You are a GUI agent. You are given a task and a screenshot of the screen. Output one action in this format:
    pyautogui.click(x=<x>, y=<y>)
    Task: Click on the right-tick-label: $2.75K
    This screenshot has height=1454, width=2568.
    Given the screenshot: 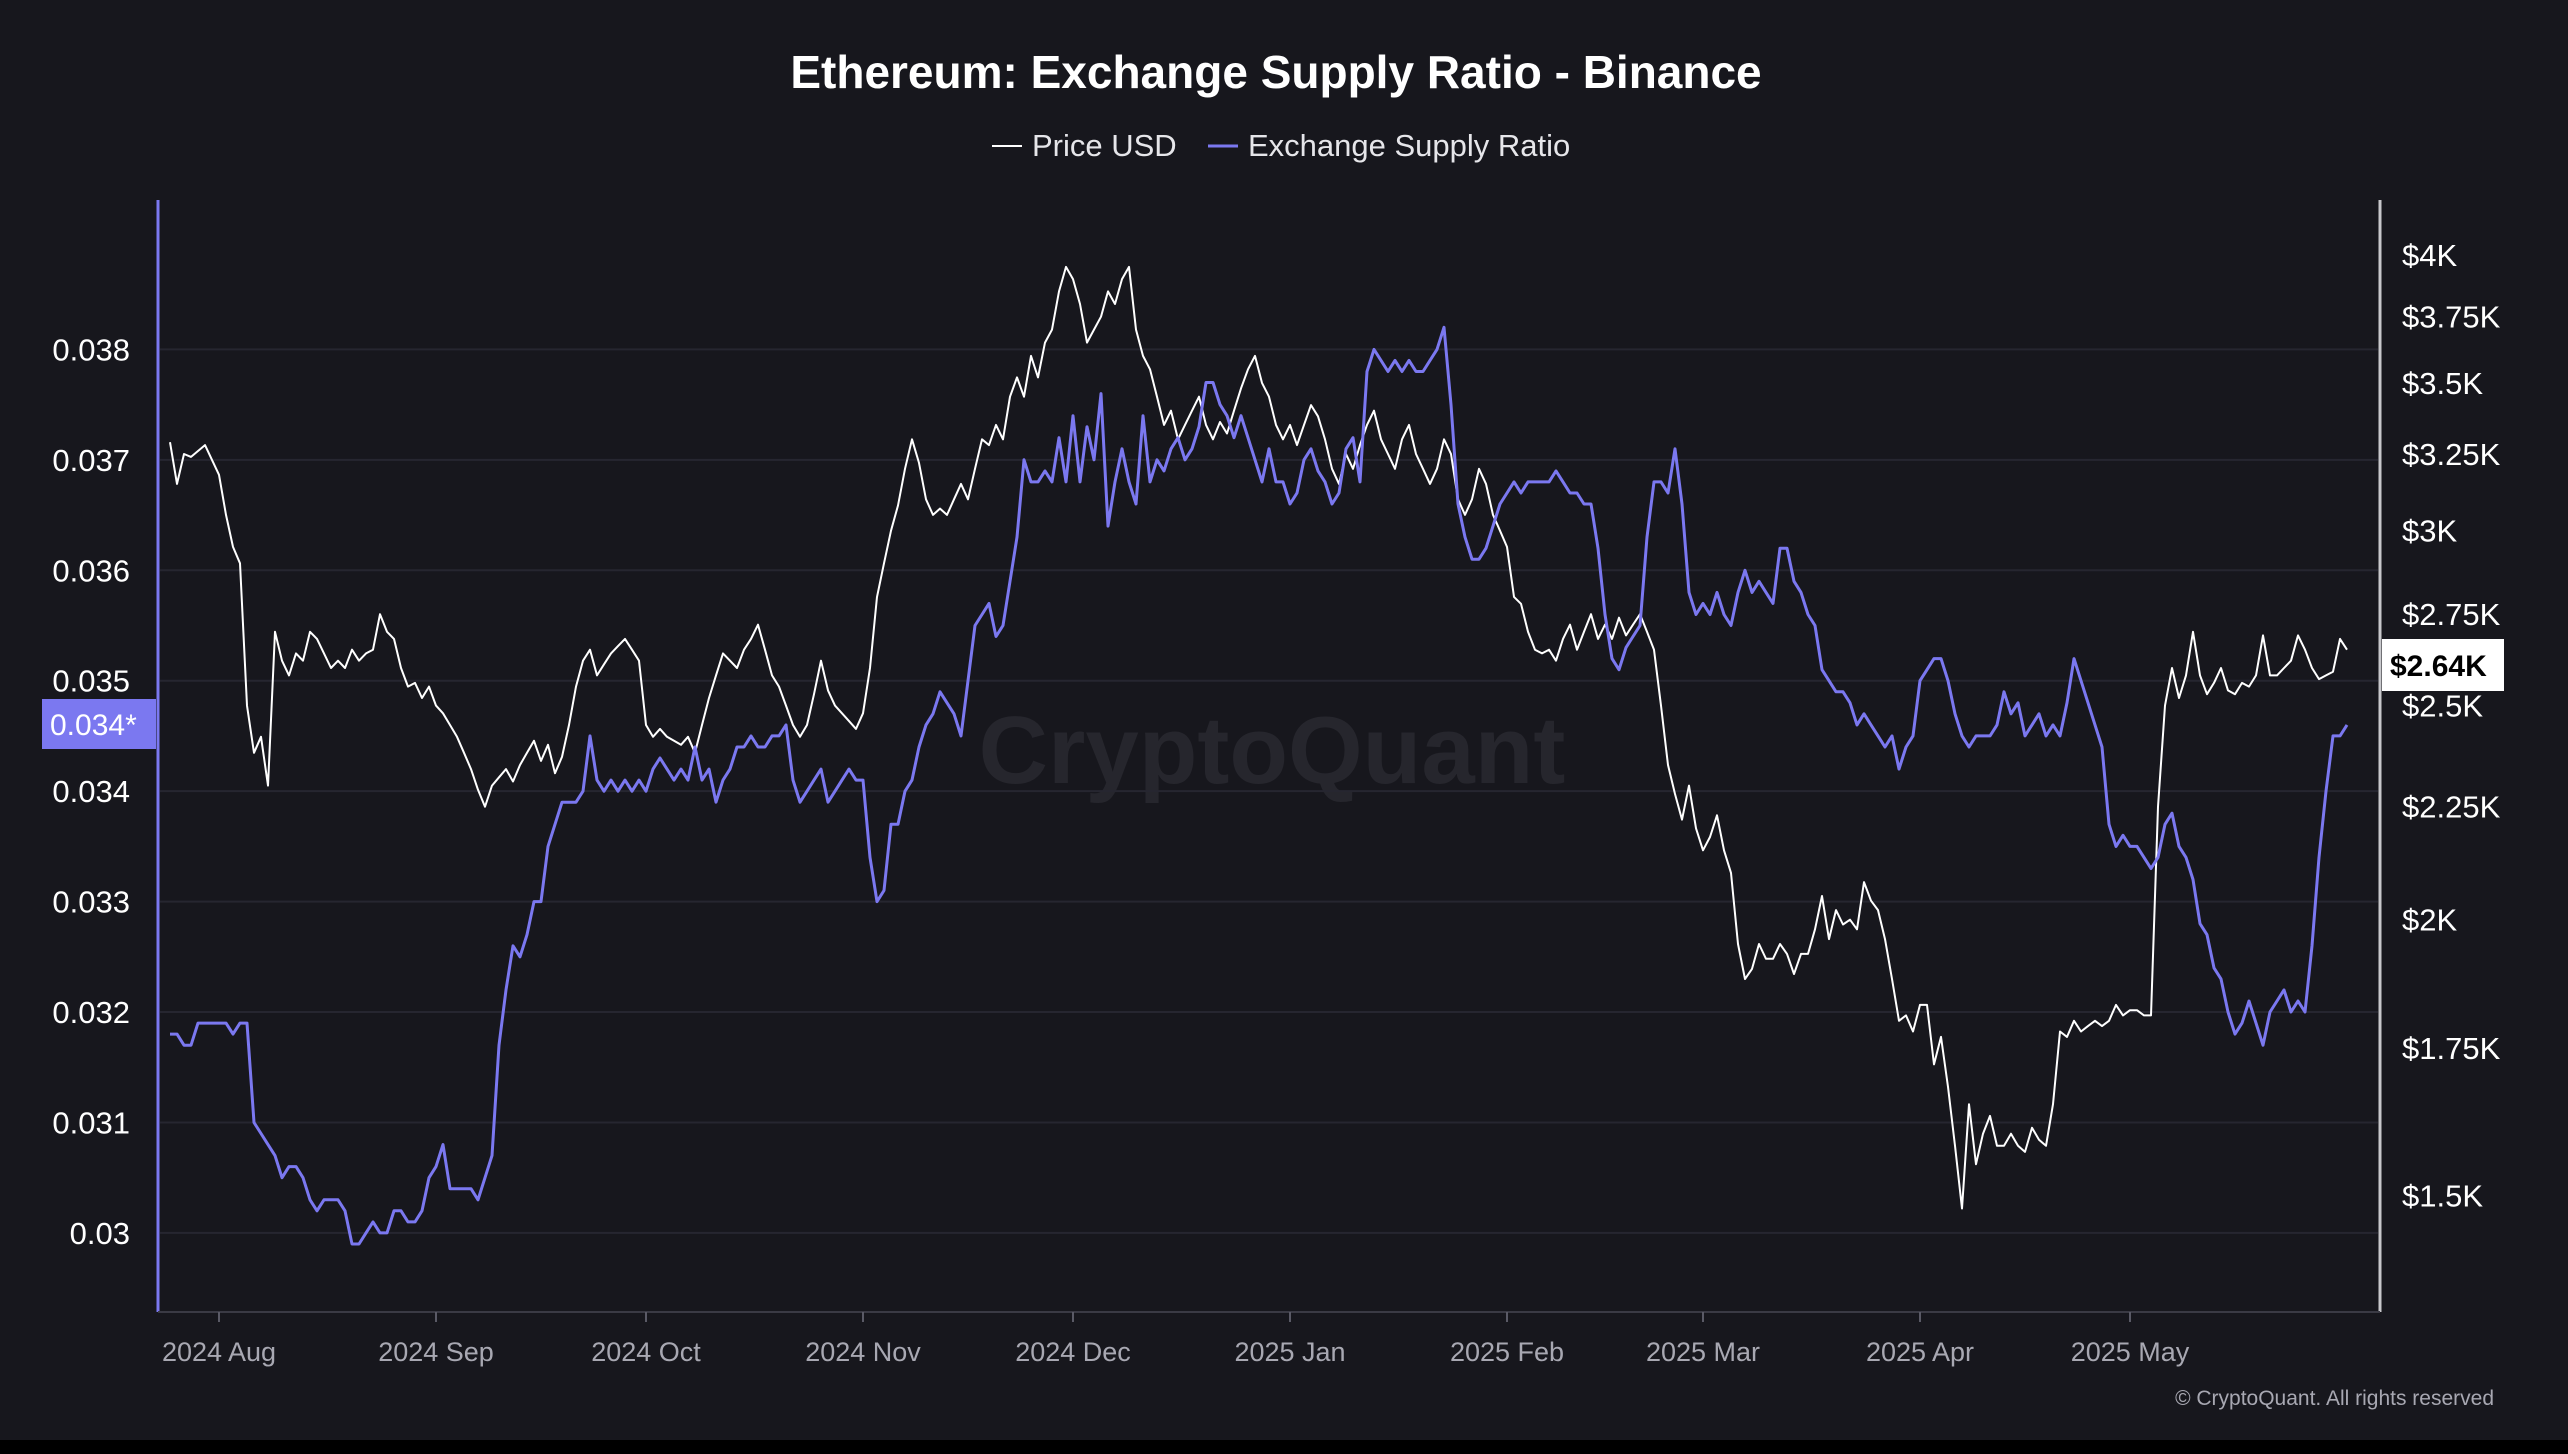 What is the action you would take?
    pyautogui.click(x=2451, y=614)
    